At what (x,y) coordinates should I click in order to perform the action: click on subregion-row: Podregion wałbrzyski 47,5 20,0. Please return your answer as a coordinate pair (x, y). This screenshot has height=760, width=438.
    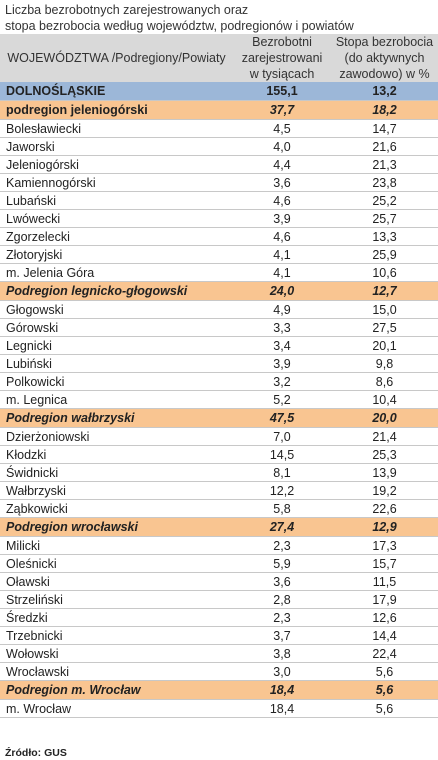
    Looking at the image, I should click on (219, 418).